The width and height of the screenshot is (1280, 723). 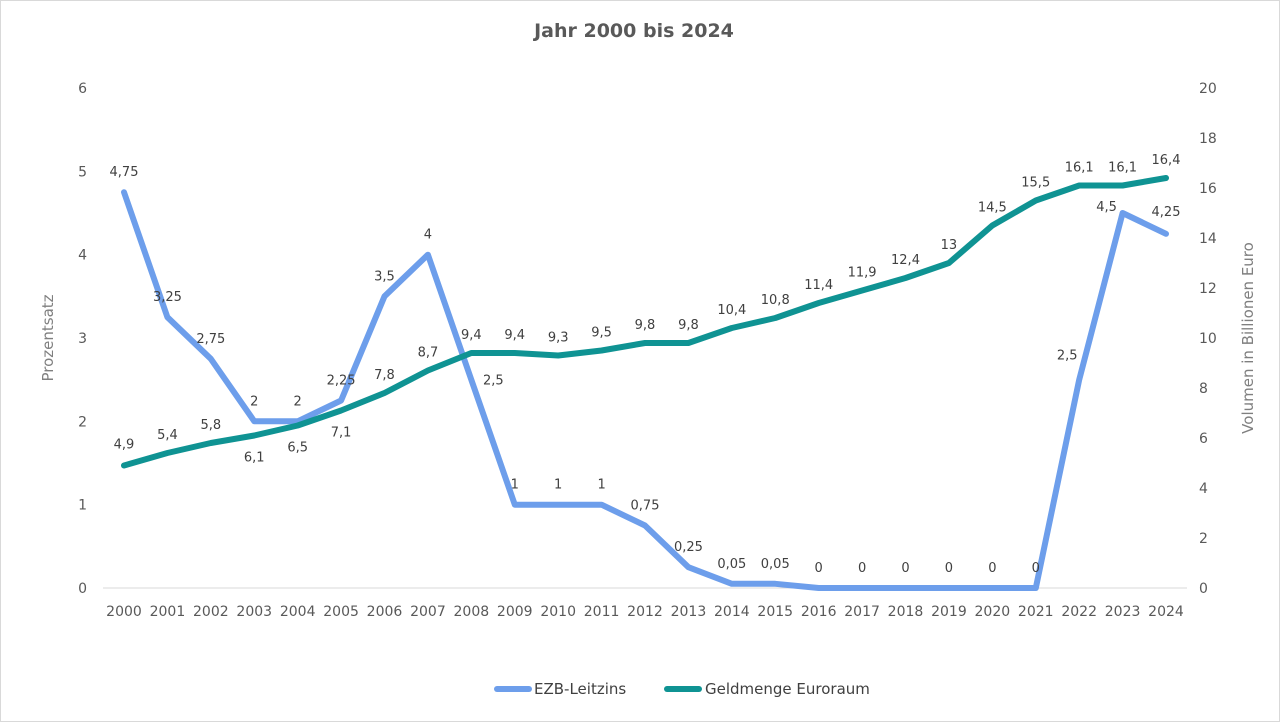 I want to click on x-tick-label: 2012, so click(x=645, y=612).